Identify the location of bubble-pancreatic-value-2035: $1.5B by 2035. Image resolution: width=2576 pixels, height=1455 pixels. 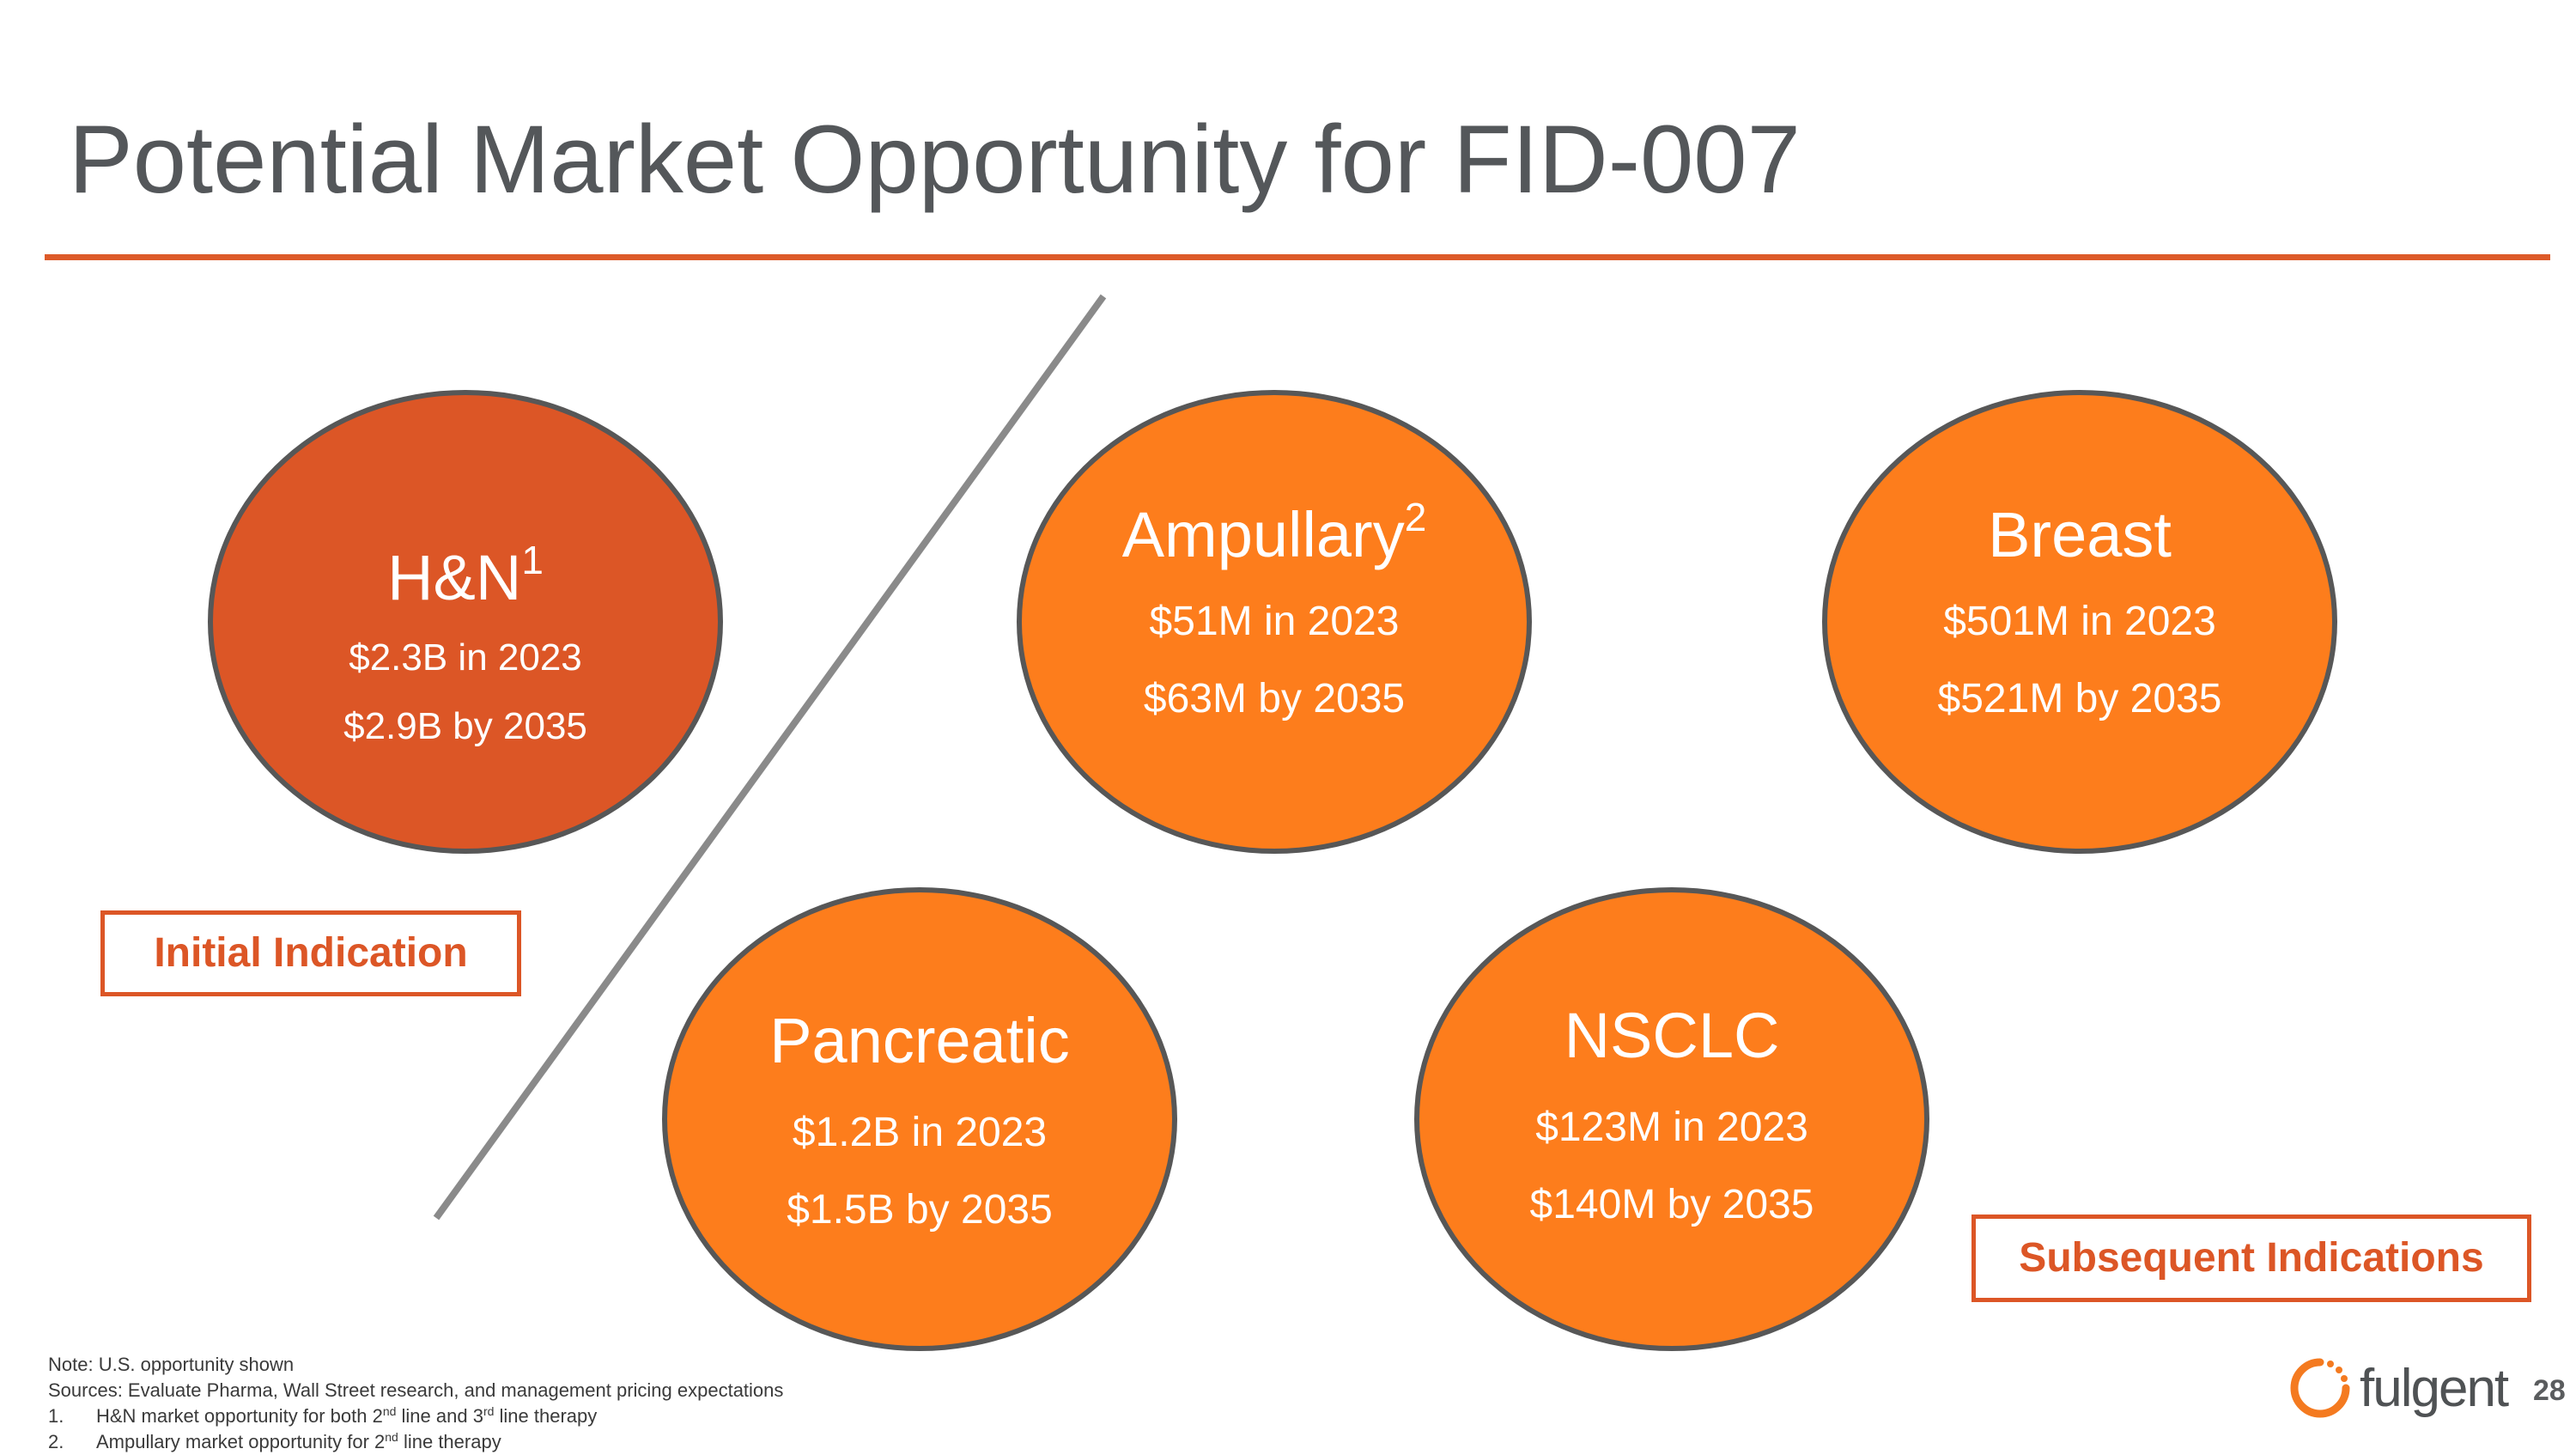
(920, 1210).